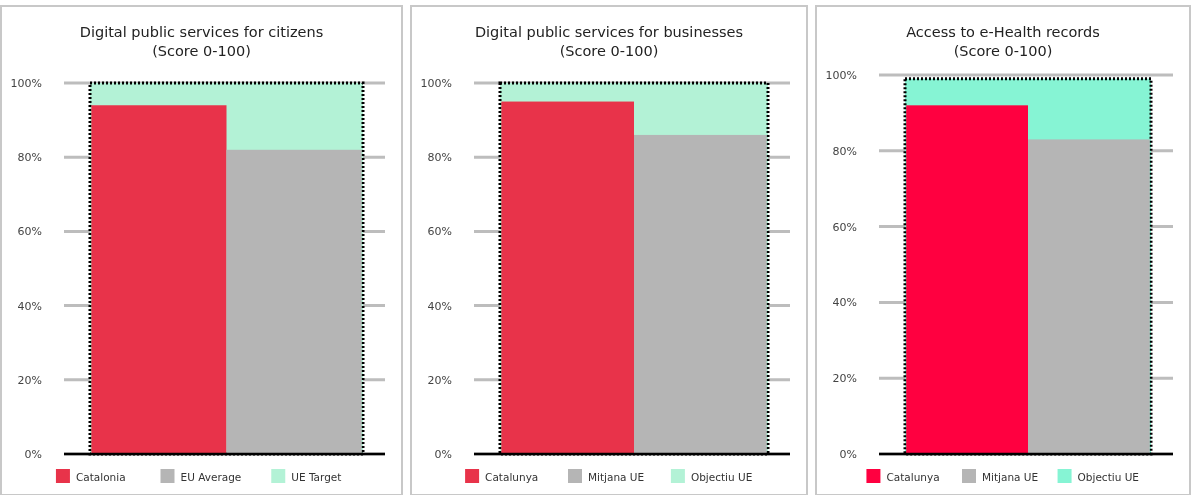 The height and width of the screenshot is (495, 1191). Describe the element at coordinates (201, 32) in the screenshot. I see `chart-title: Digital public services for citizens` at that location.